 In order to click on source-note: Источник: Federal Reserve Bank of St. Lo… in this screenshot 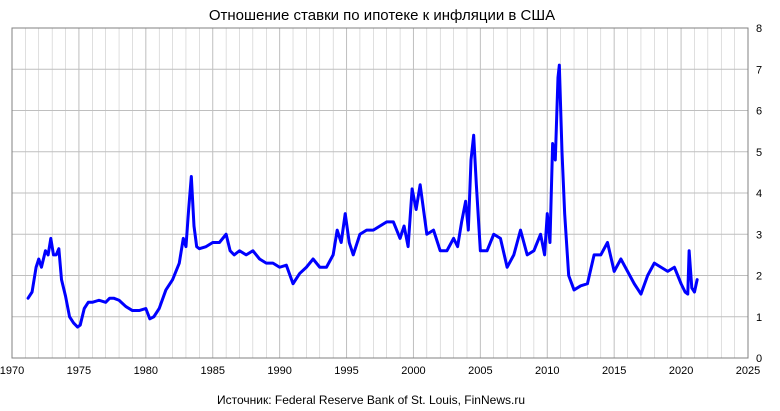, I will do `click(371, 400)`.